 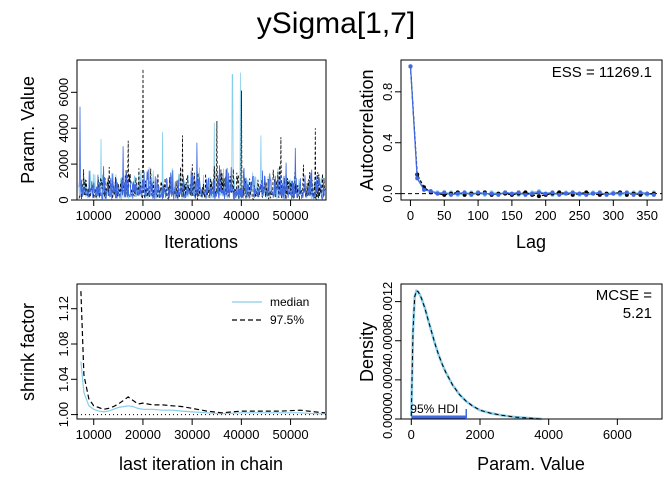 What do you see at coordinates (63, 164) in the screenshot?
I see `trace-y-tick-label: 2000` at bounding box center [63, 164].